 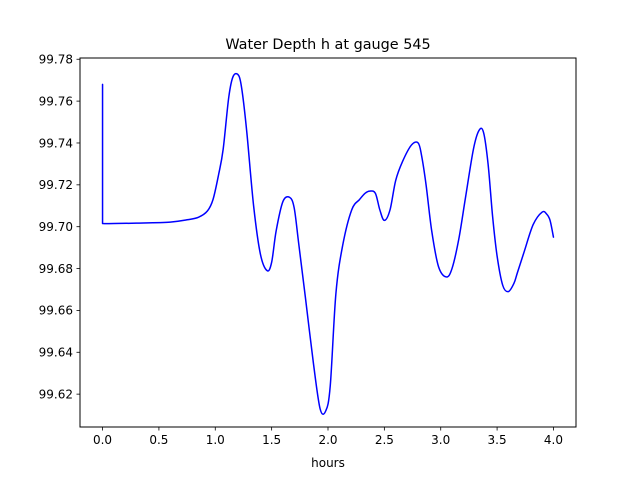 What do you see at coordinates (215, 440) in the screenshot?
I see `x-tick-label: 1.0` at bounding box center [215, 440].